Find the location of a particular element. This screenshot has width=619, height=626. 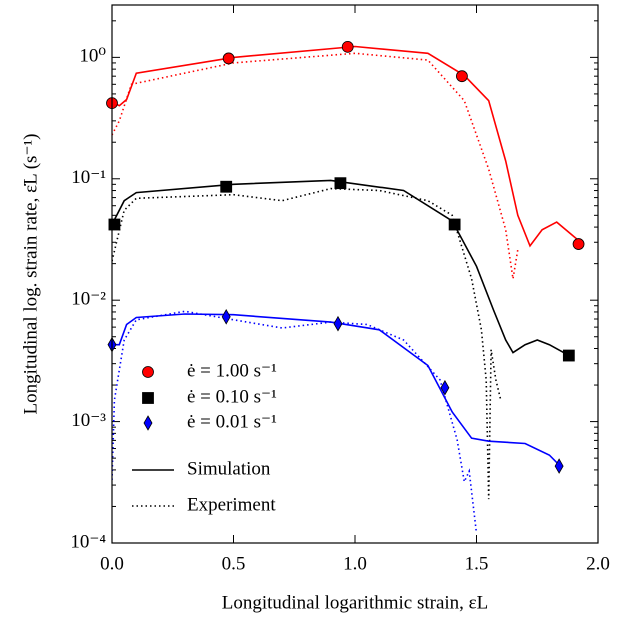

x-tick-label: 0.0 is located at coordinates (112, 563).